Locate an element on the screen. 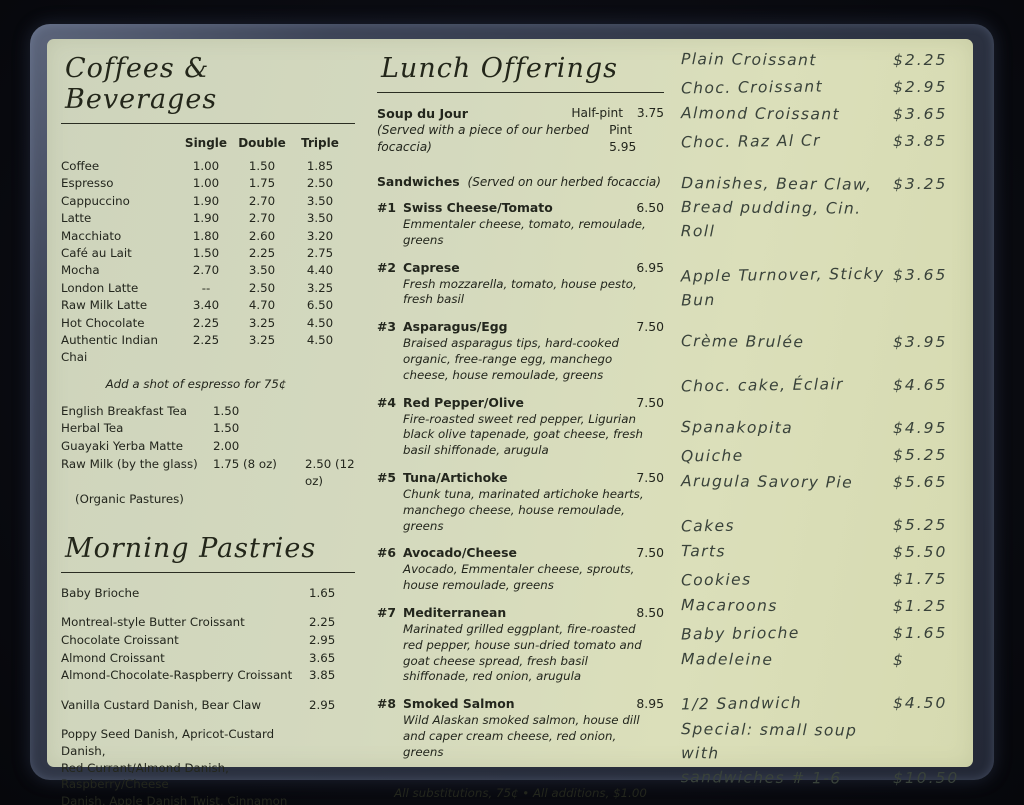 The height and width of the screenshot is (805, 1024). handwritten-row: Tarts $5.50 is located at coordinates (825, 552).